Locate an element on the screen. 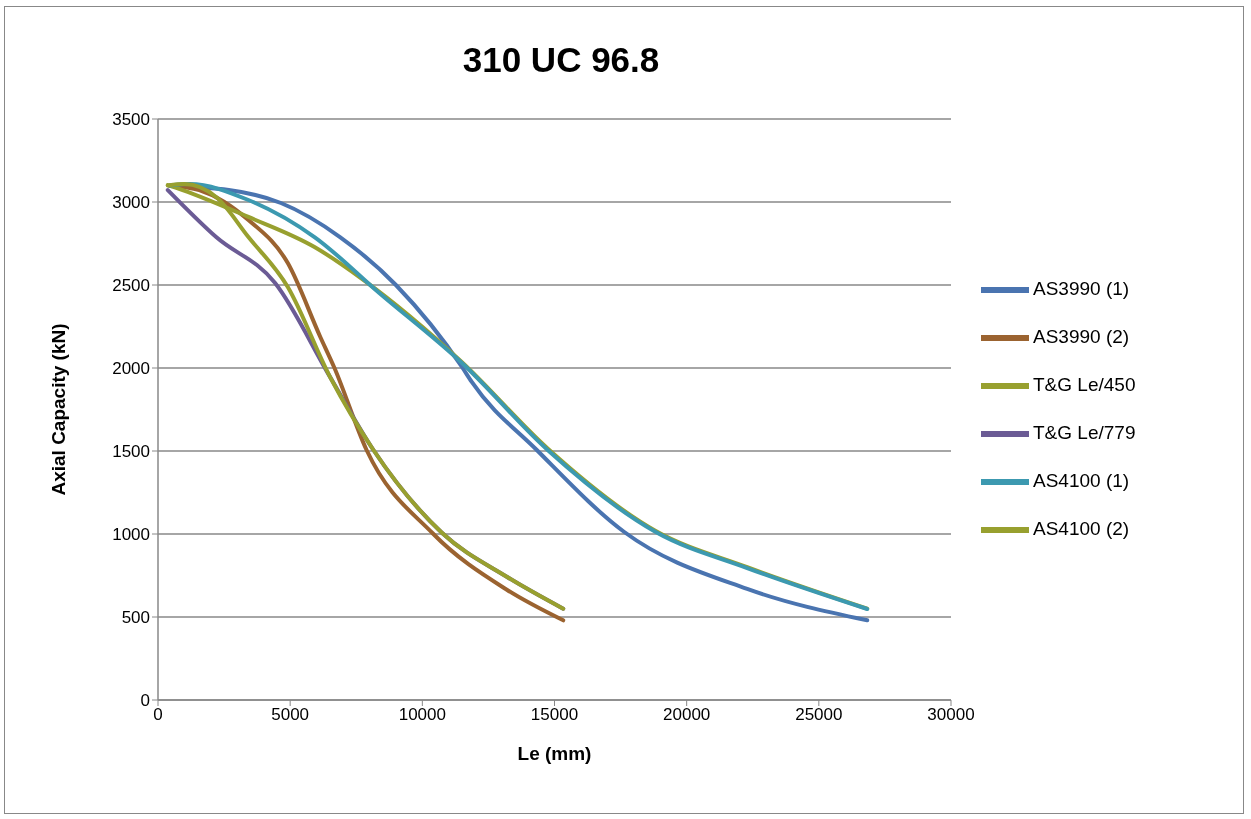 The height and width of the screenshot is (819, 1251). legend-label: T&G Le/450 is located at coordinates (1084, 384).